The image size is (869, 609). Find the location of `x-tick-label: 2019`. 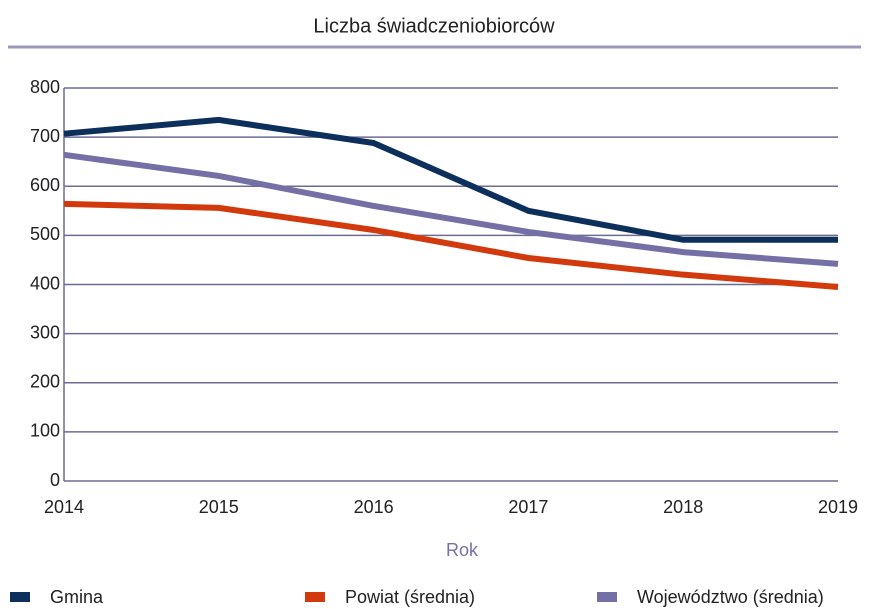

x-tick-label: 2019 is located at coordinates (838, 507).